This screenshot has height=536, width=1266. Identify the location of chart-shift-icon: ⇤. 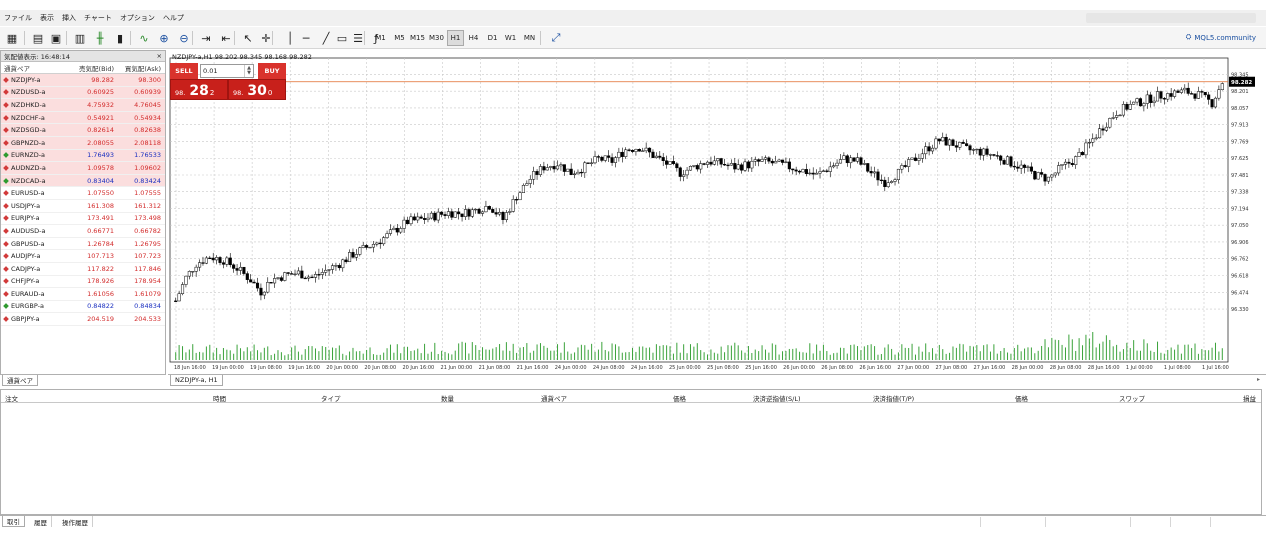
(226, 38).